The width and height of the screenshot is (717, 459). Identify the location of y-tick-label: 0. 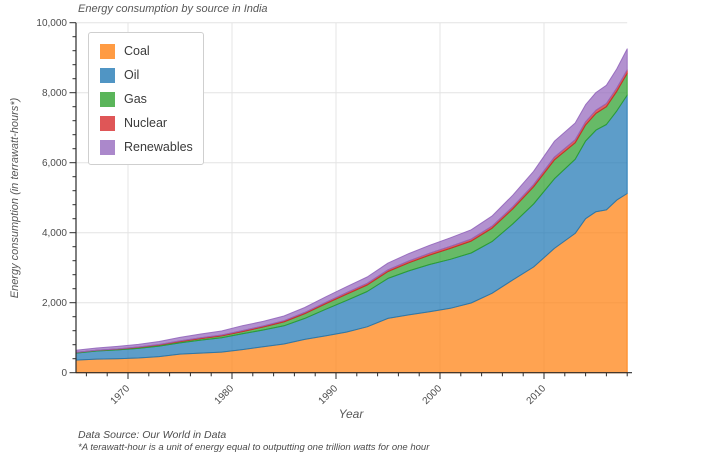
(64, 373).